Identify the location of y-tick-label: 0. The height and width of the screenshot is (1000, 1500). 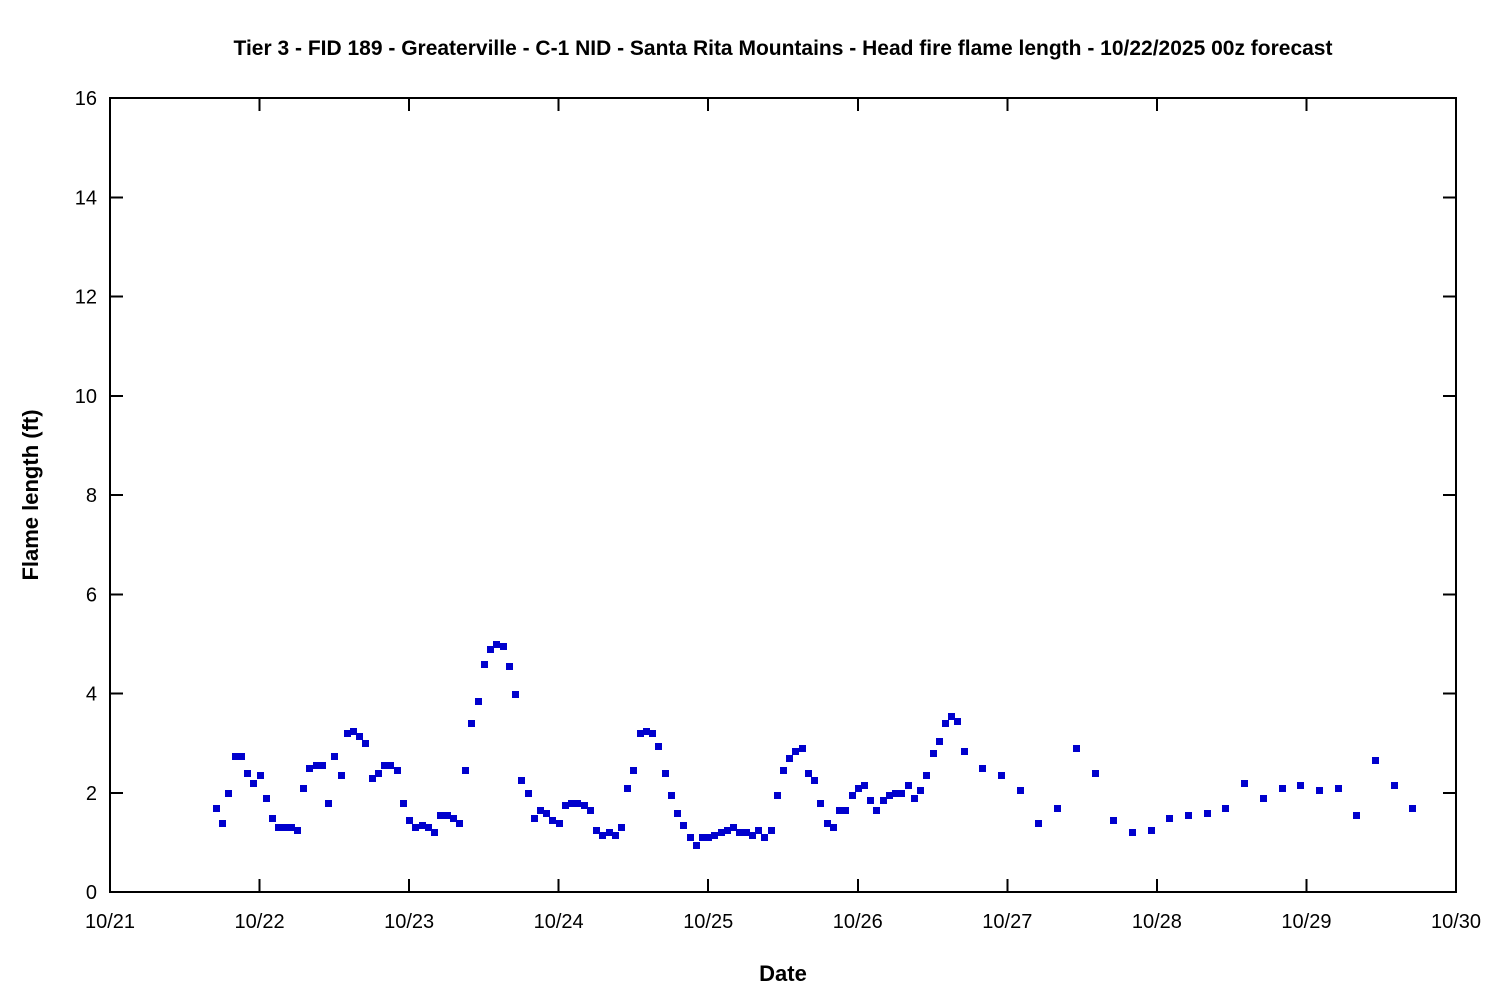
(91, 893).